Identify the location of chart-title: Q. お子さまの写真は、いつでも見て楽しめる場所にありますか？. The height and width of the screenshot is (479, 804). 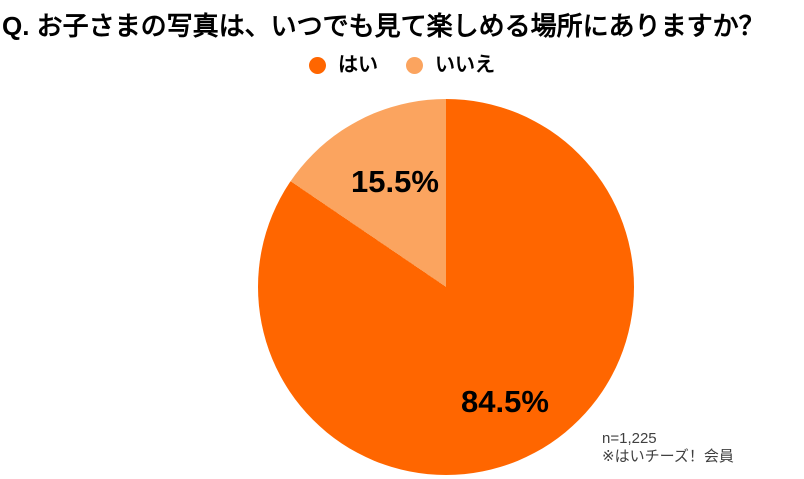
(383, 26).